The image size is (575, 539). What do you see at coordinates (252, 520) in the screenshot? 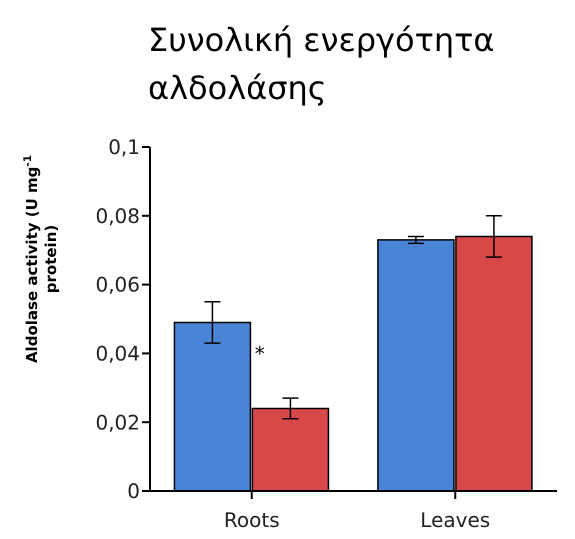
I see `x-tick-label: Roots` at bounding box center [252, 520].